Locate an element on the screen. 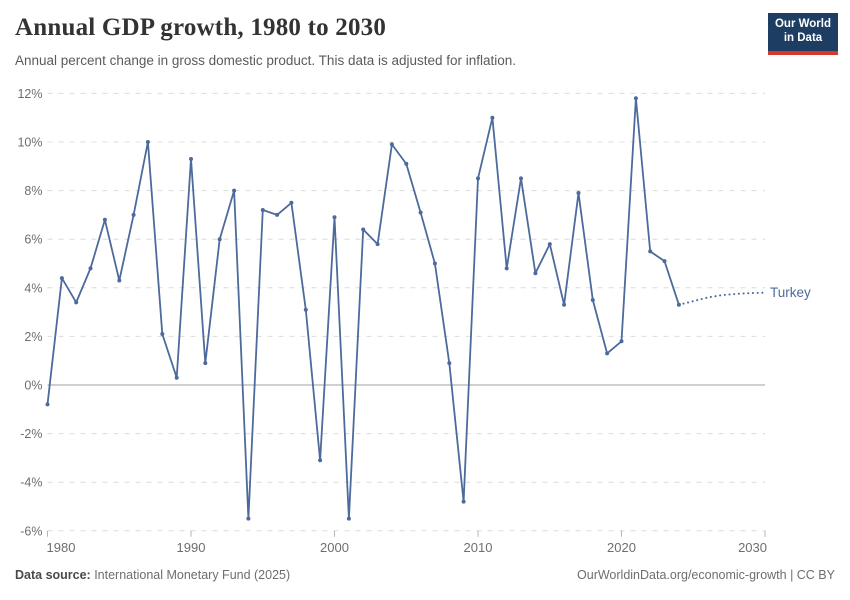  svg-text: 8% is located at coordinates (33, 191).